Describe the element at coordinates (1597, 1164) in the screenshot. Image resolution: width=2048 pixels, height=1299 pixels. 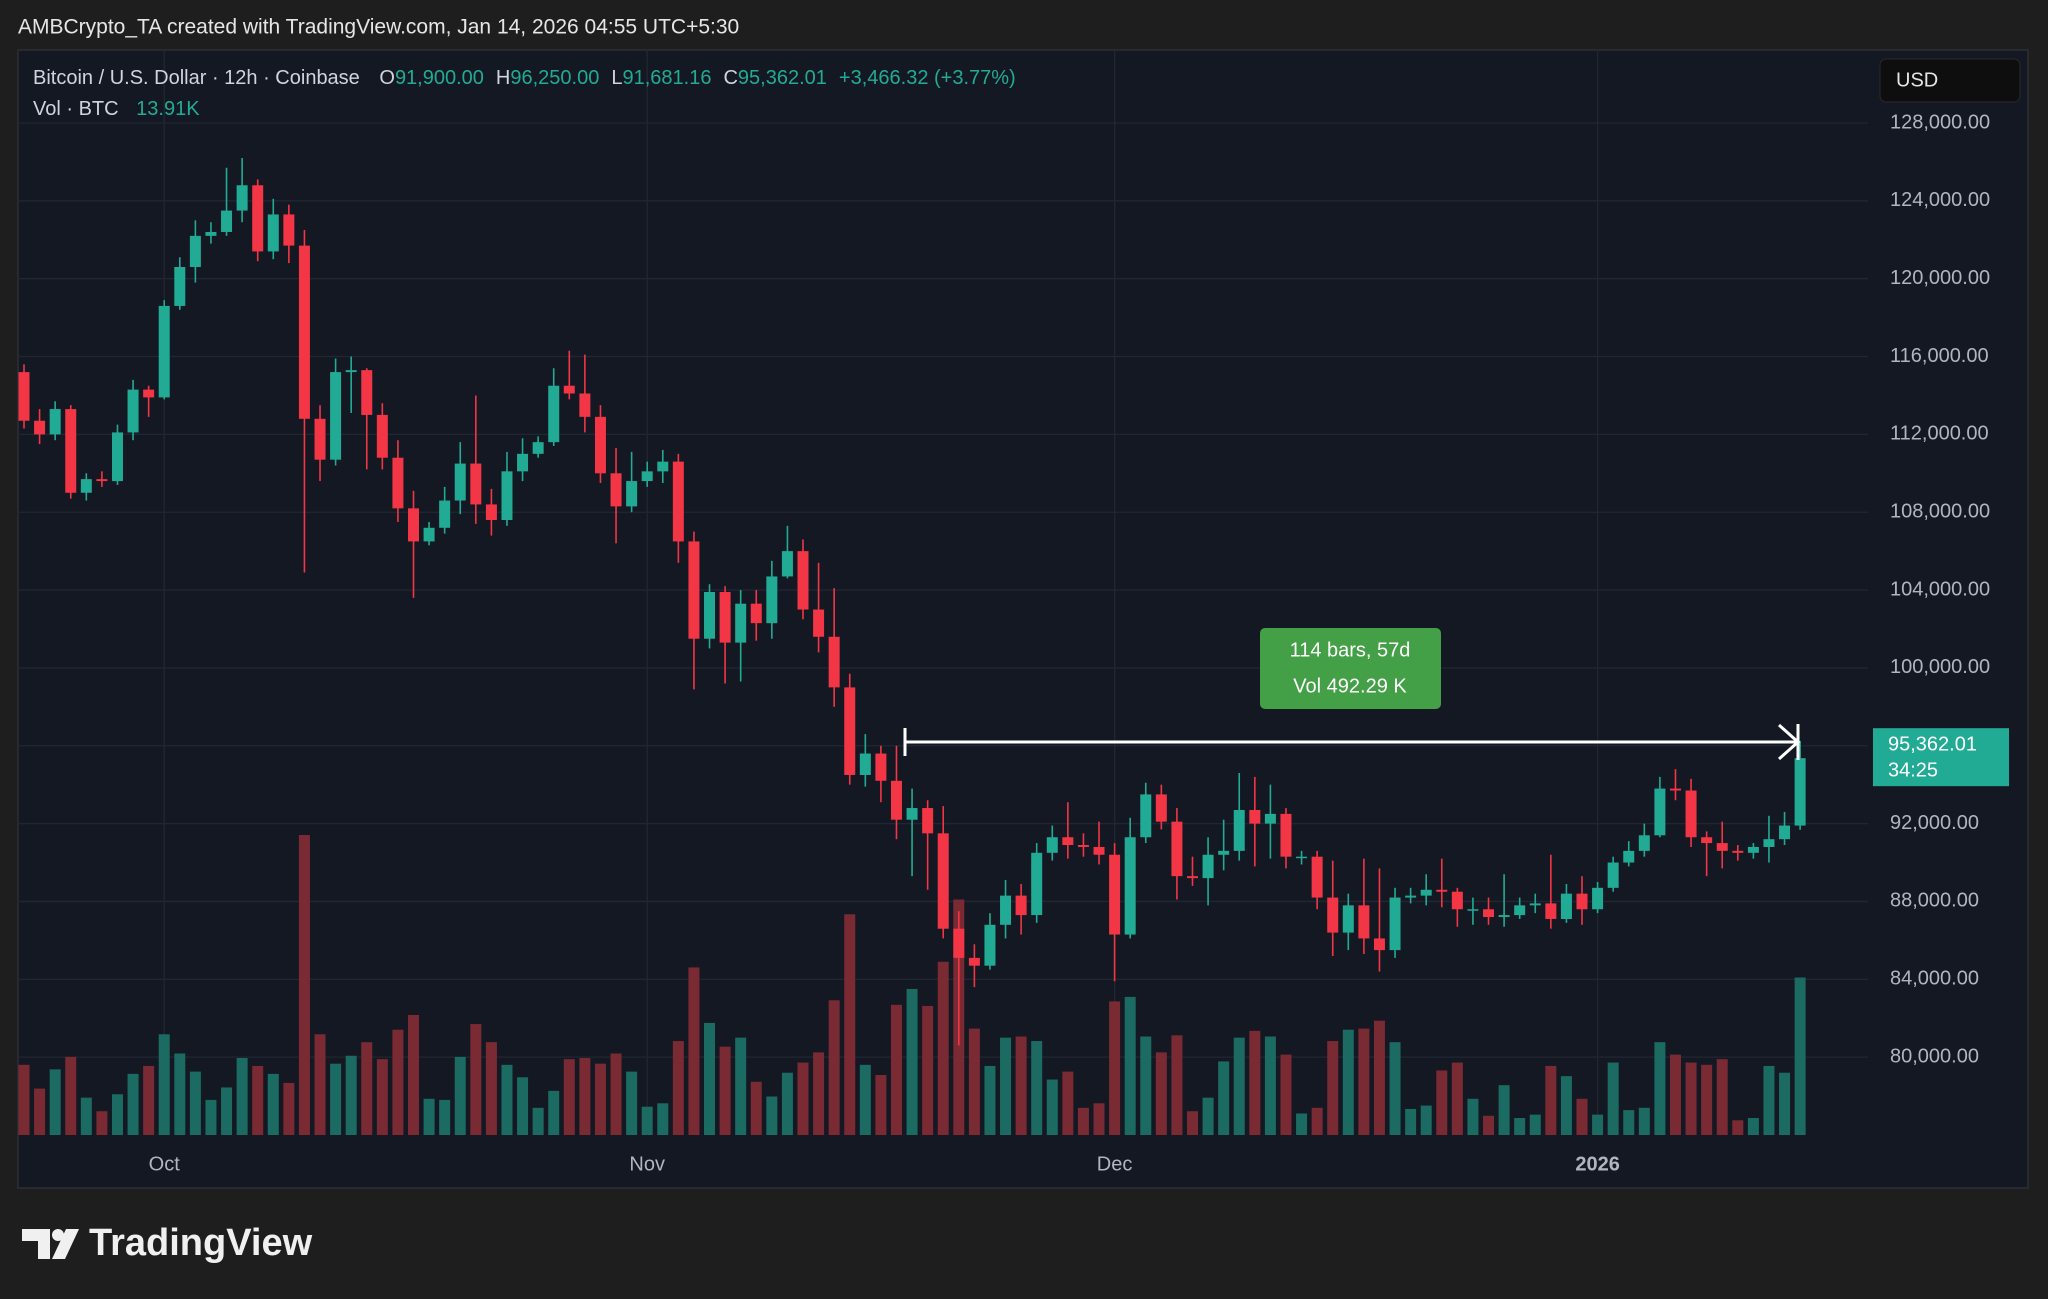
I see `x-tick-label: 2026` at that location.